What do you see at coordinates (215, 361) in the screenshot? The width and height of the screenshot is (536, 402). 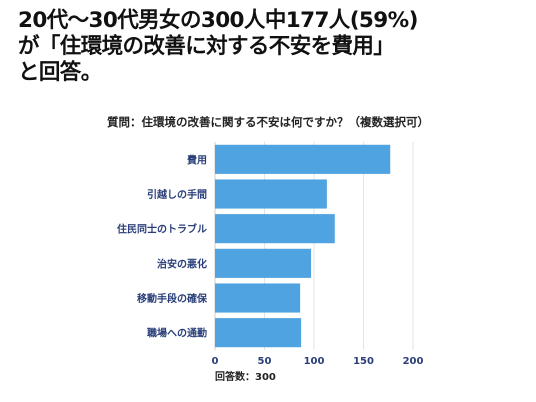 I see `x-tick-label: 0` at bounding box center [215, 361].